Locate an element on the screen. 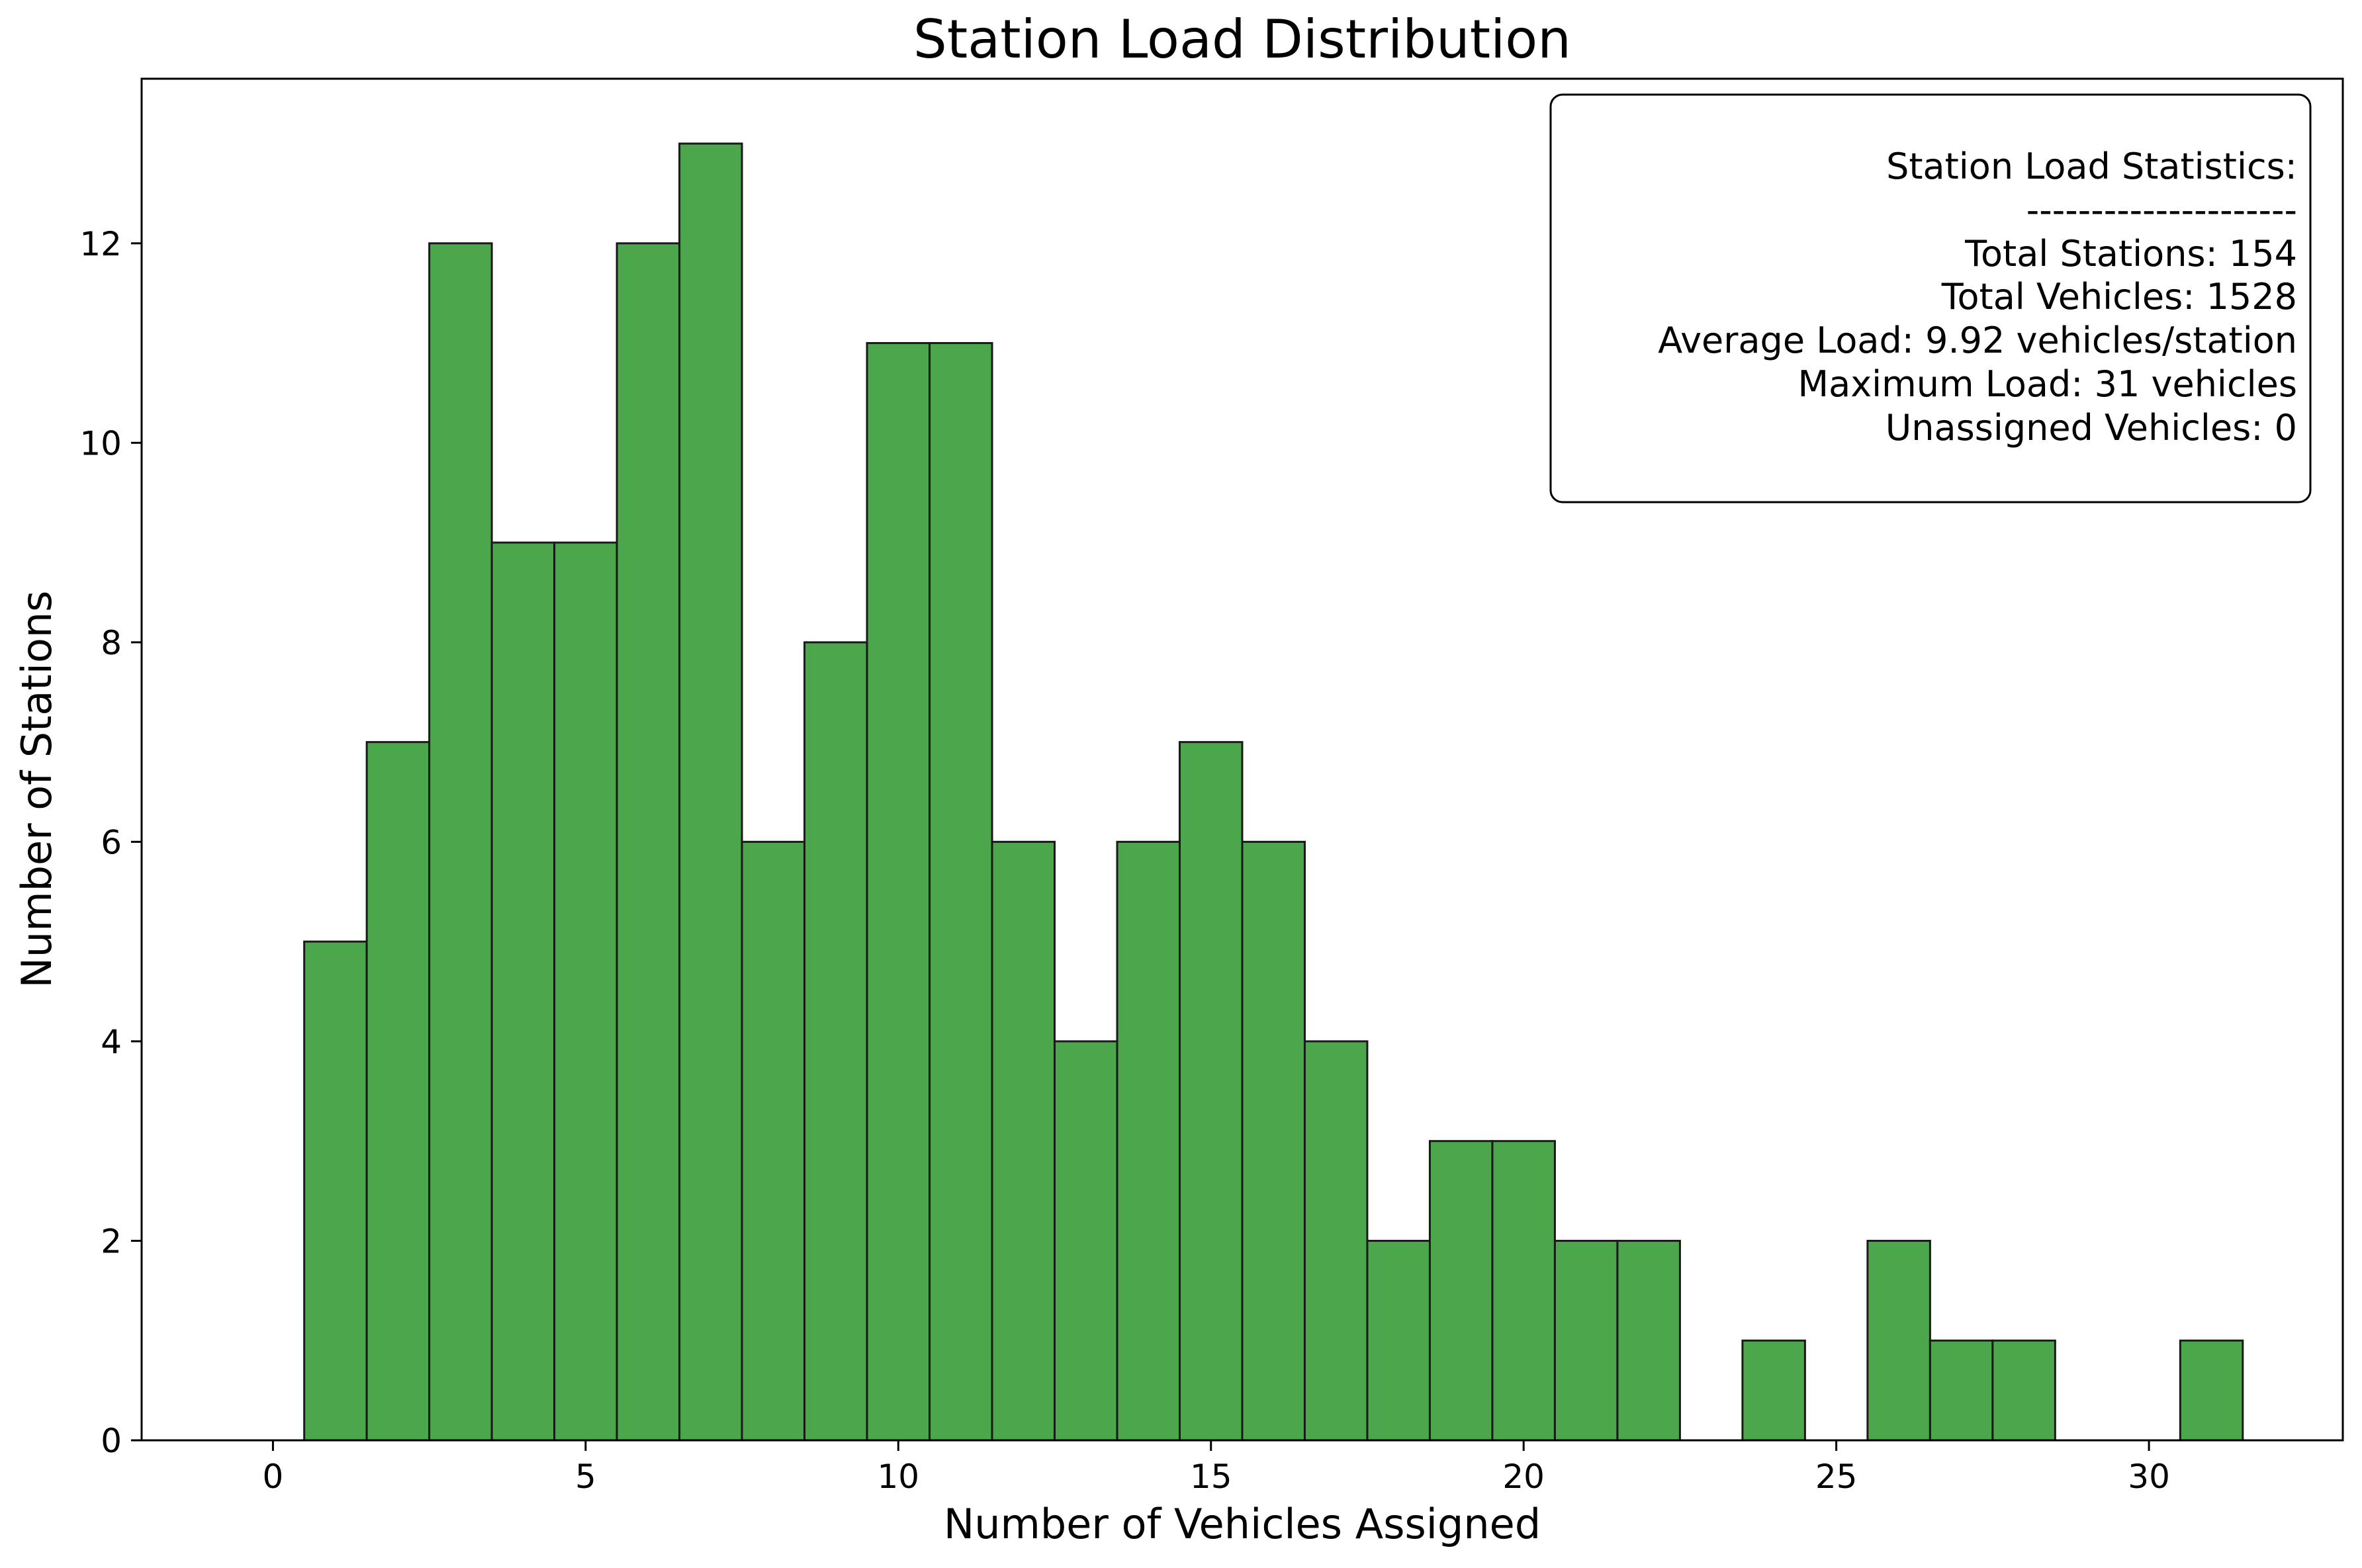 The width and height of the screenshot is (2362, 1568). x-tick-label-0: 0 is located at coordinates (273, 1477).